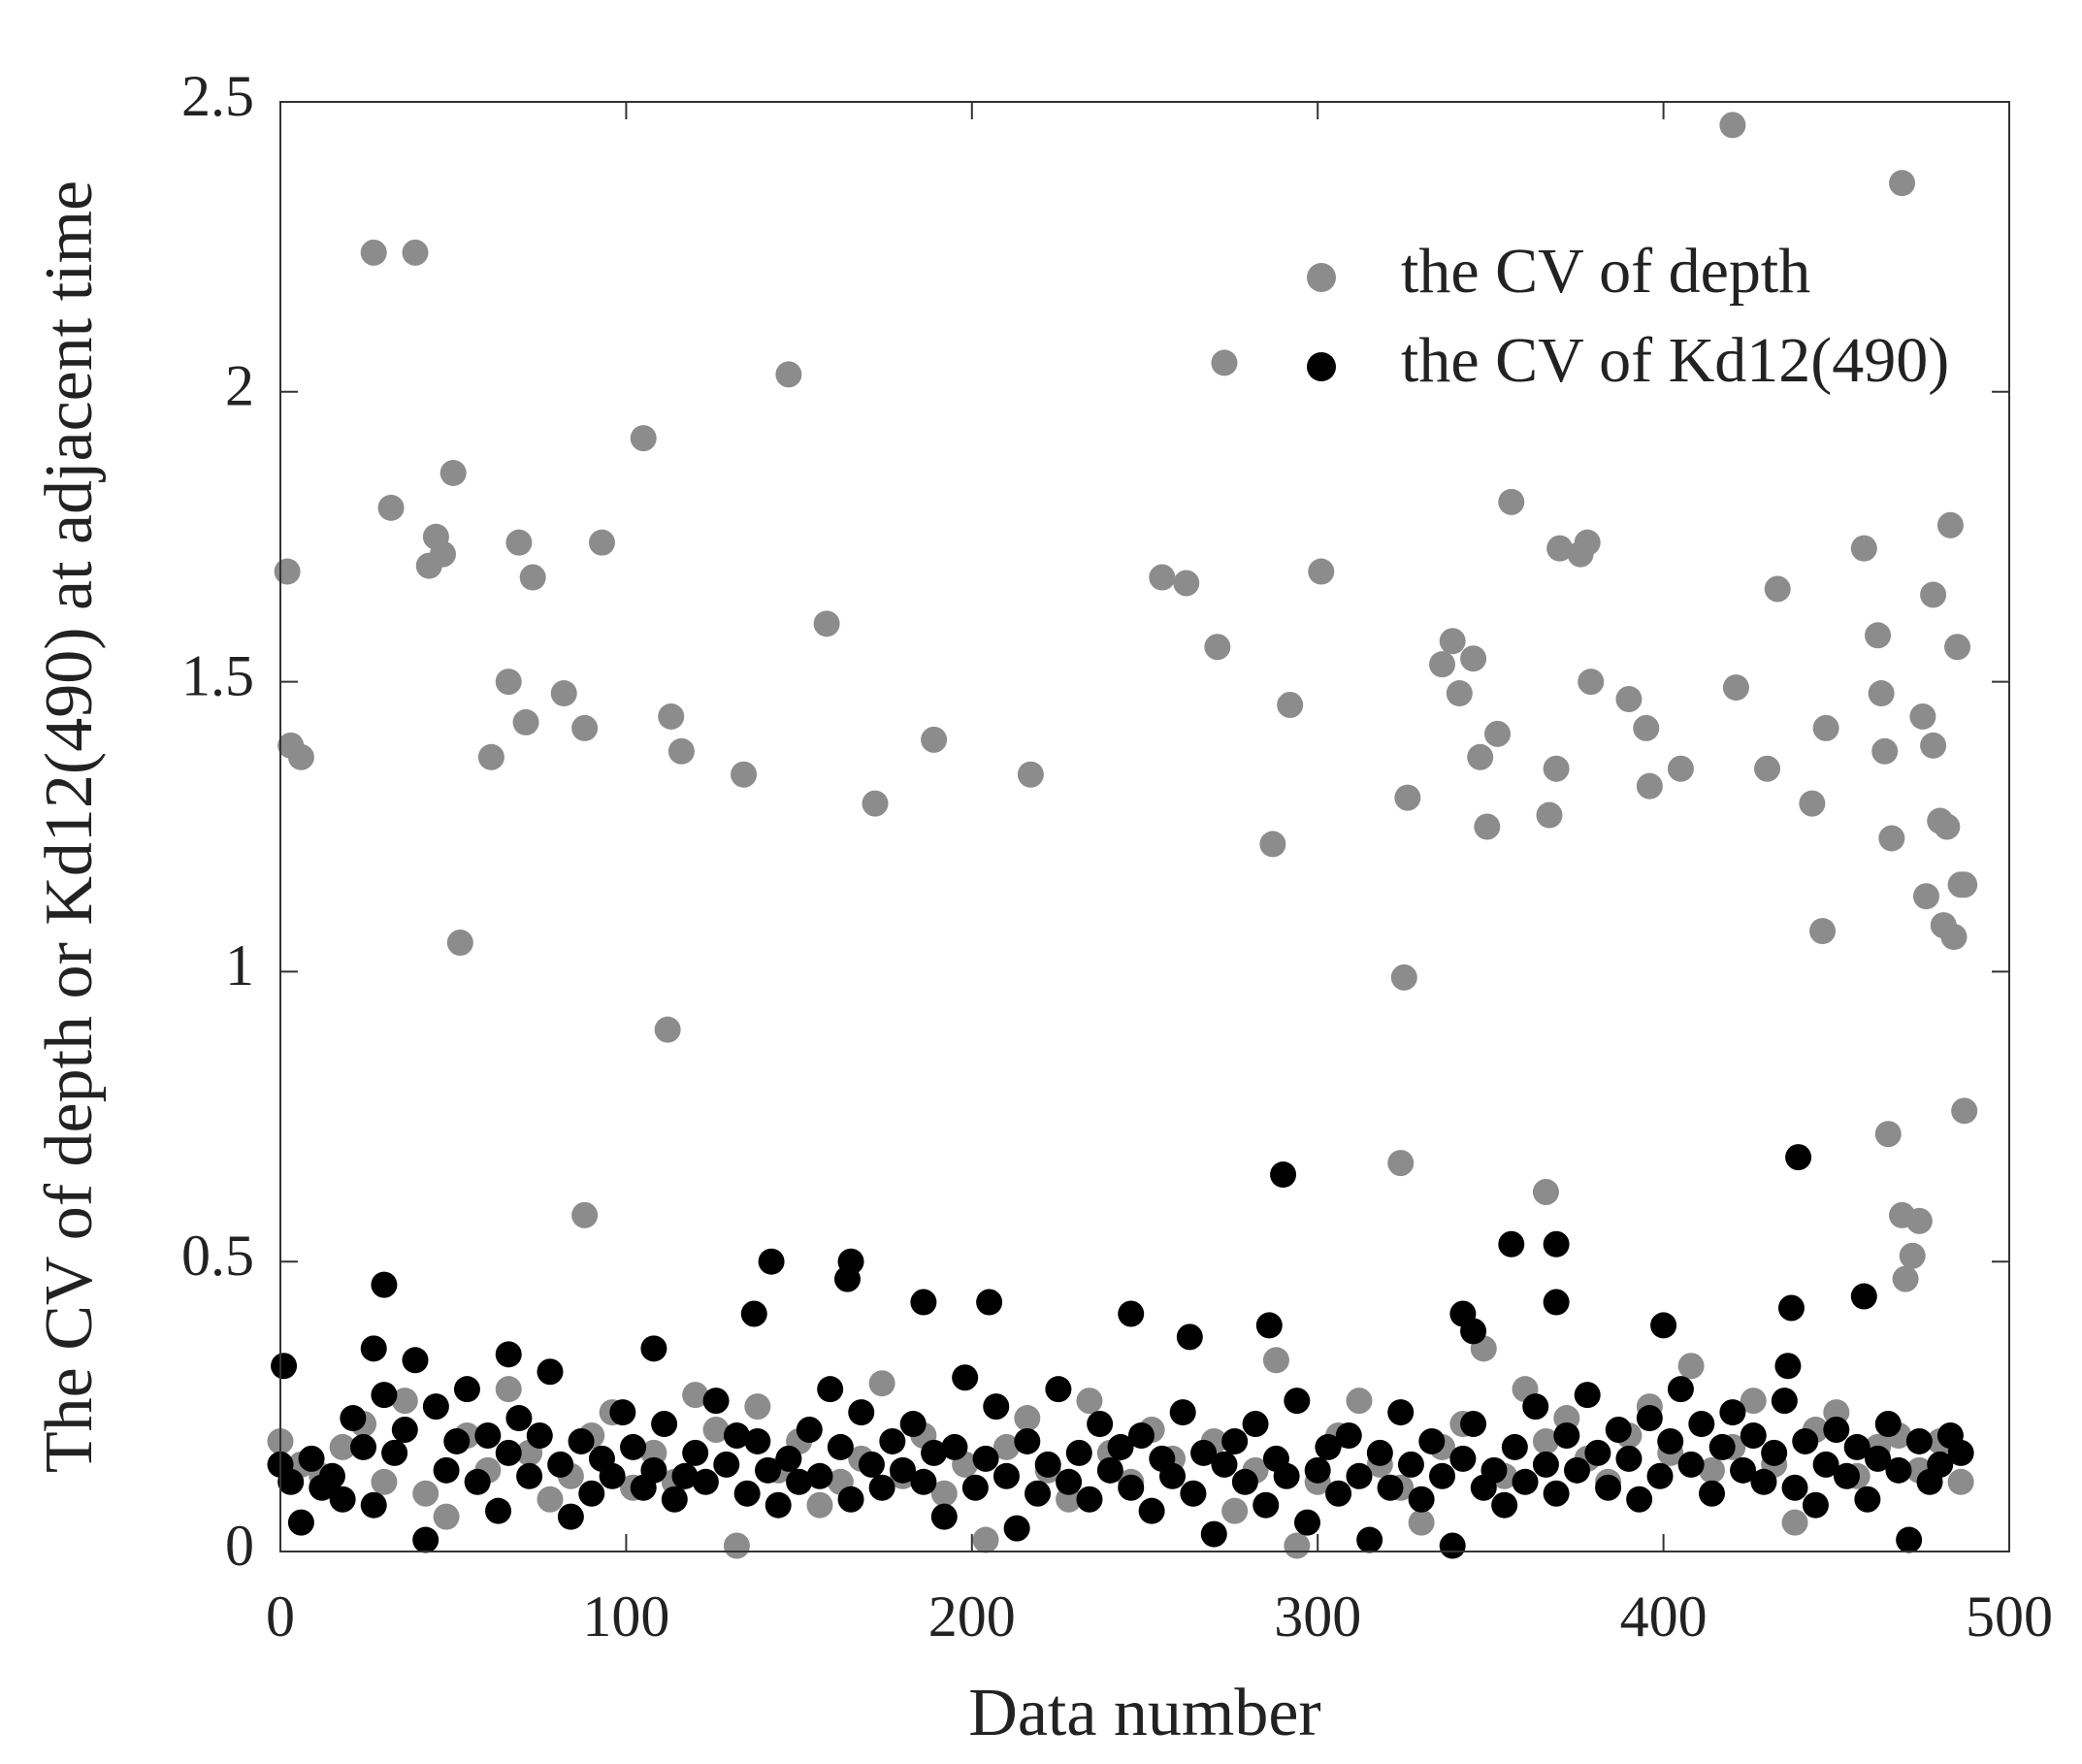 The image size is (2082, 1764). What do you see at coordinates (239, 1546) in the screenshot?
I see `y-tick-label: 0` at bounding box center [239, 1546].